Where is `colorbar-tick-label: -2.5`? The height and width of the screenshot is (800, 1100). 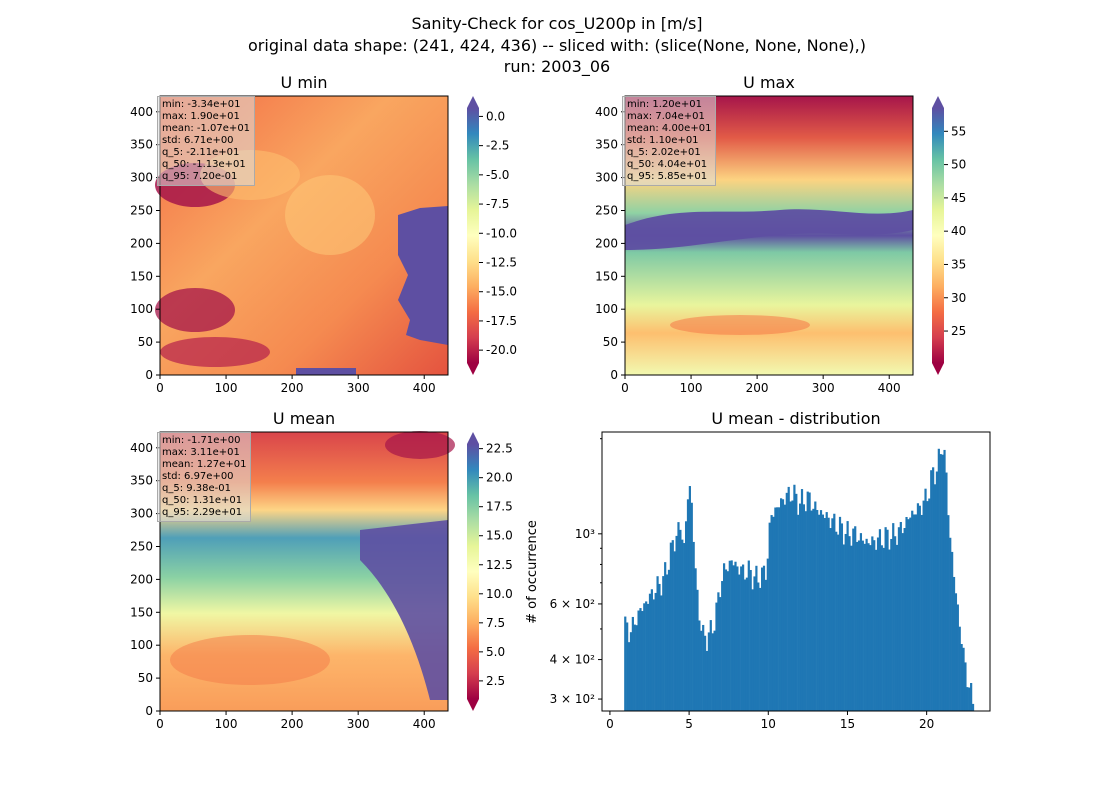 colorbar-tick-label: -2.5 is located at coordinates (497, 146).